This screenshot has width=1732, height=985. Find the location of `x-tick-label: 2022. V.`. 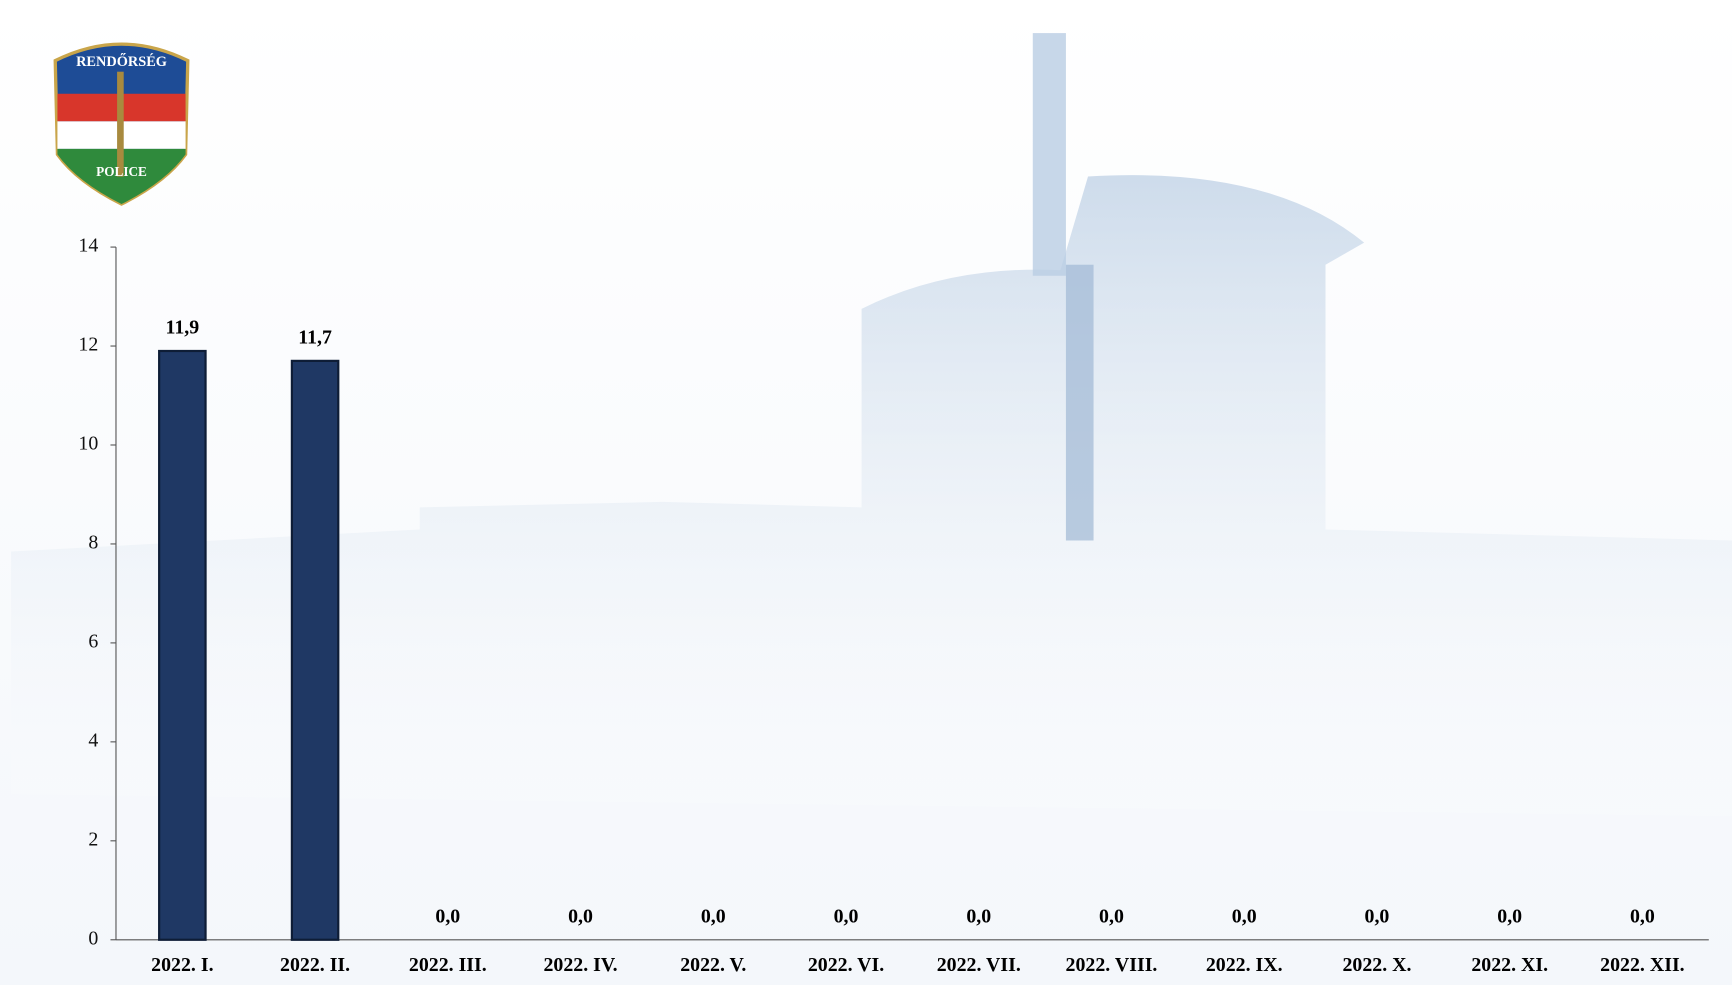

x-tick-label: 2022. V. is located at coordinates (713, 965).